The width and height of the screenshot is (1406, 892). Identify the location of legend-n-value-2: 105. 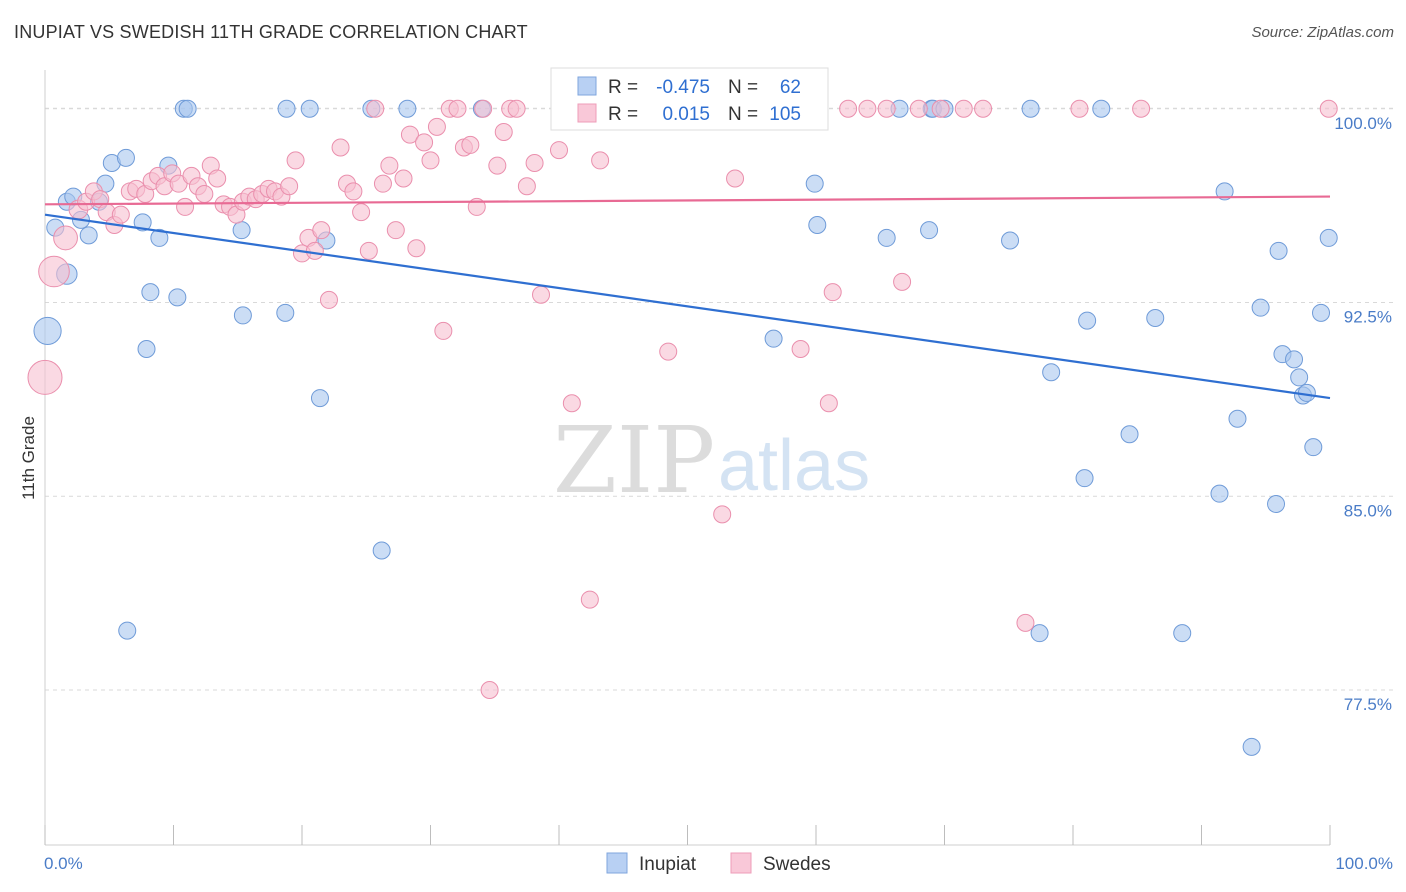
(785, 114).